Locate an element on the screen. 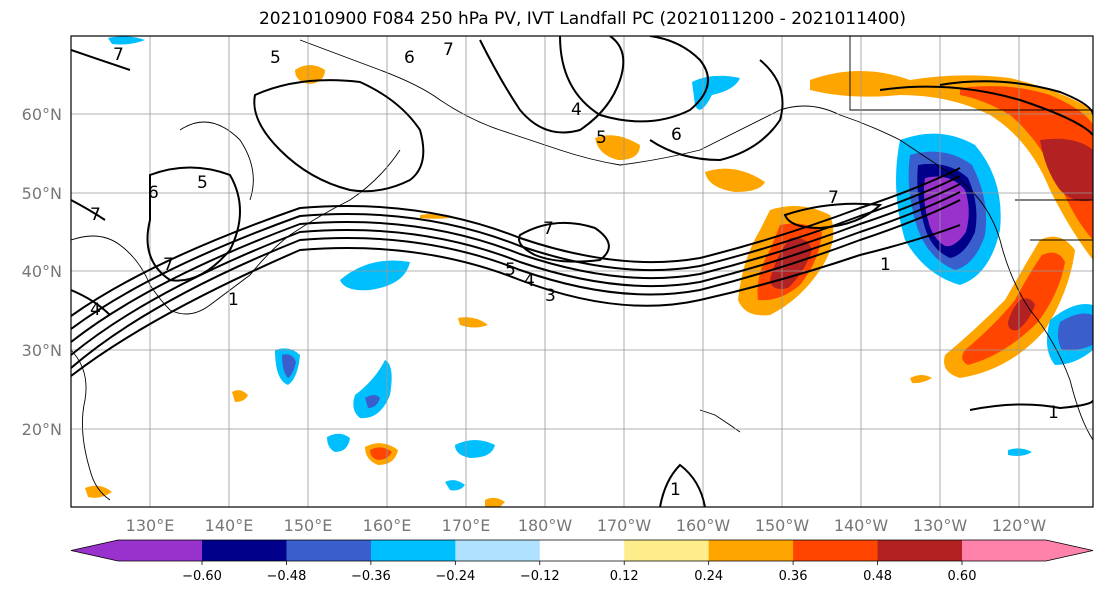 The image size is (1105, 601). colorbar-tick-label: 0.60 is located at coordinates (962, 576).